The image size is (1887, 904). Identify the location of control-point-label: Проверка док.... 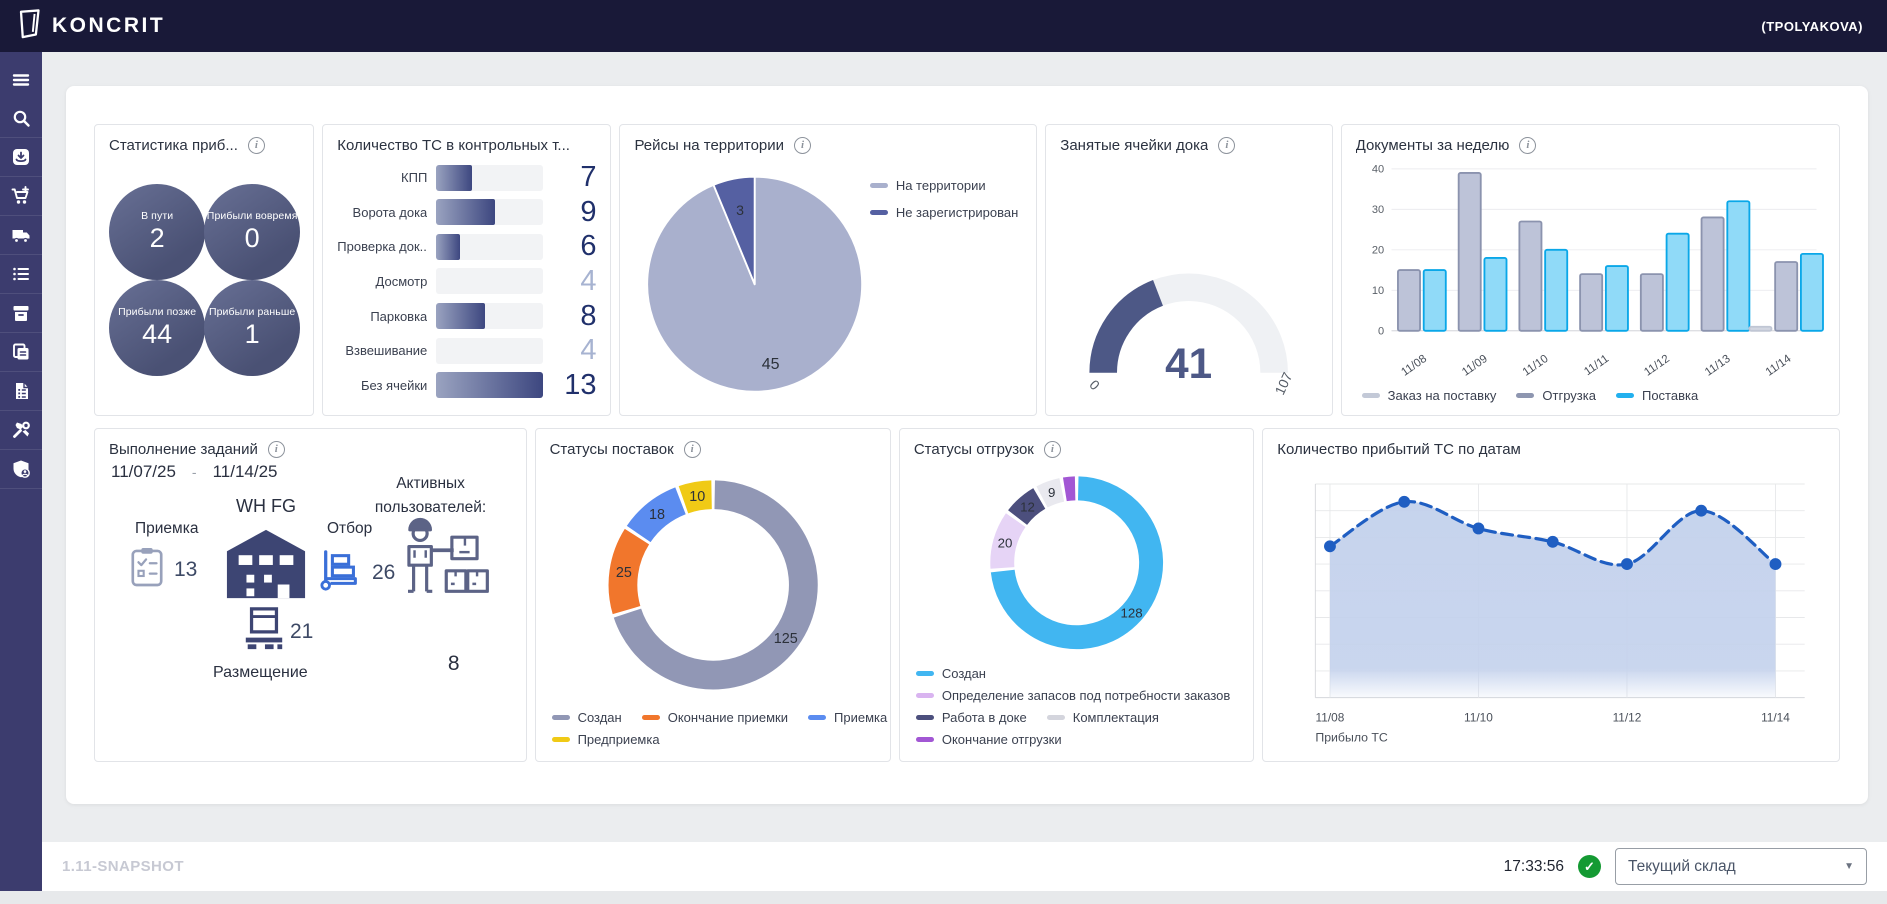
(382, 247).